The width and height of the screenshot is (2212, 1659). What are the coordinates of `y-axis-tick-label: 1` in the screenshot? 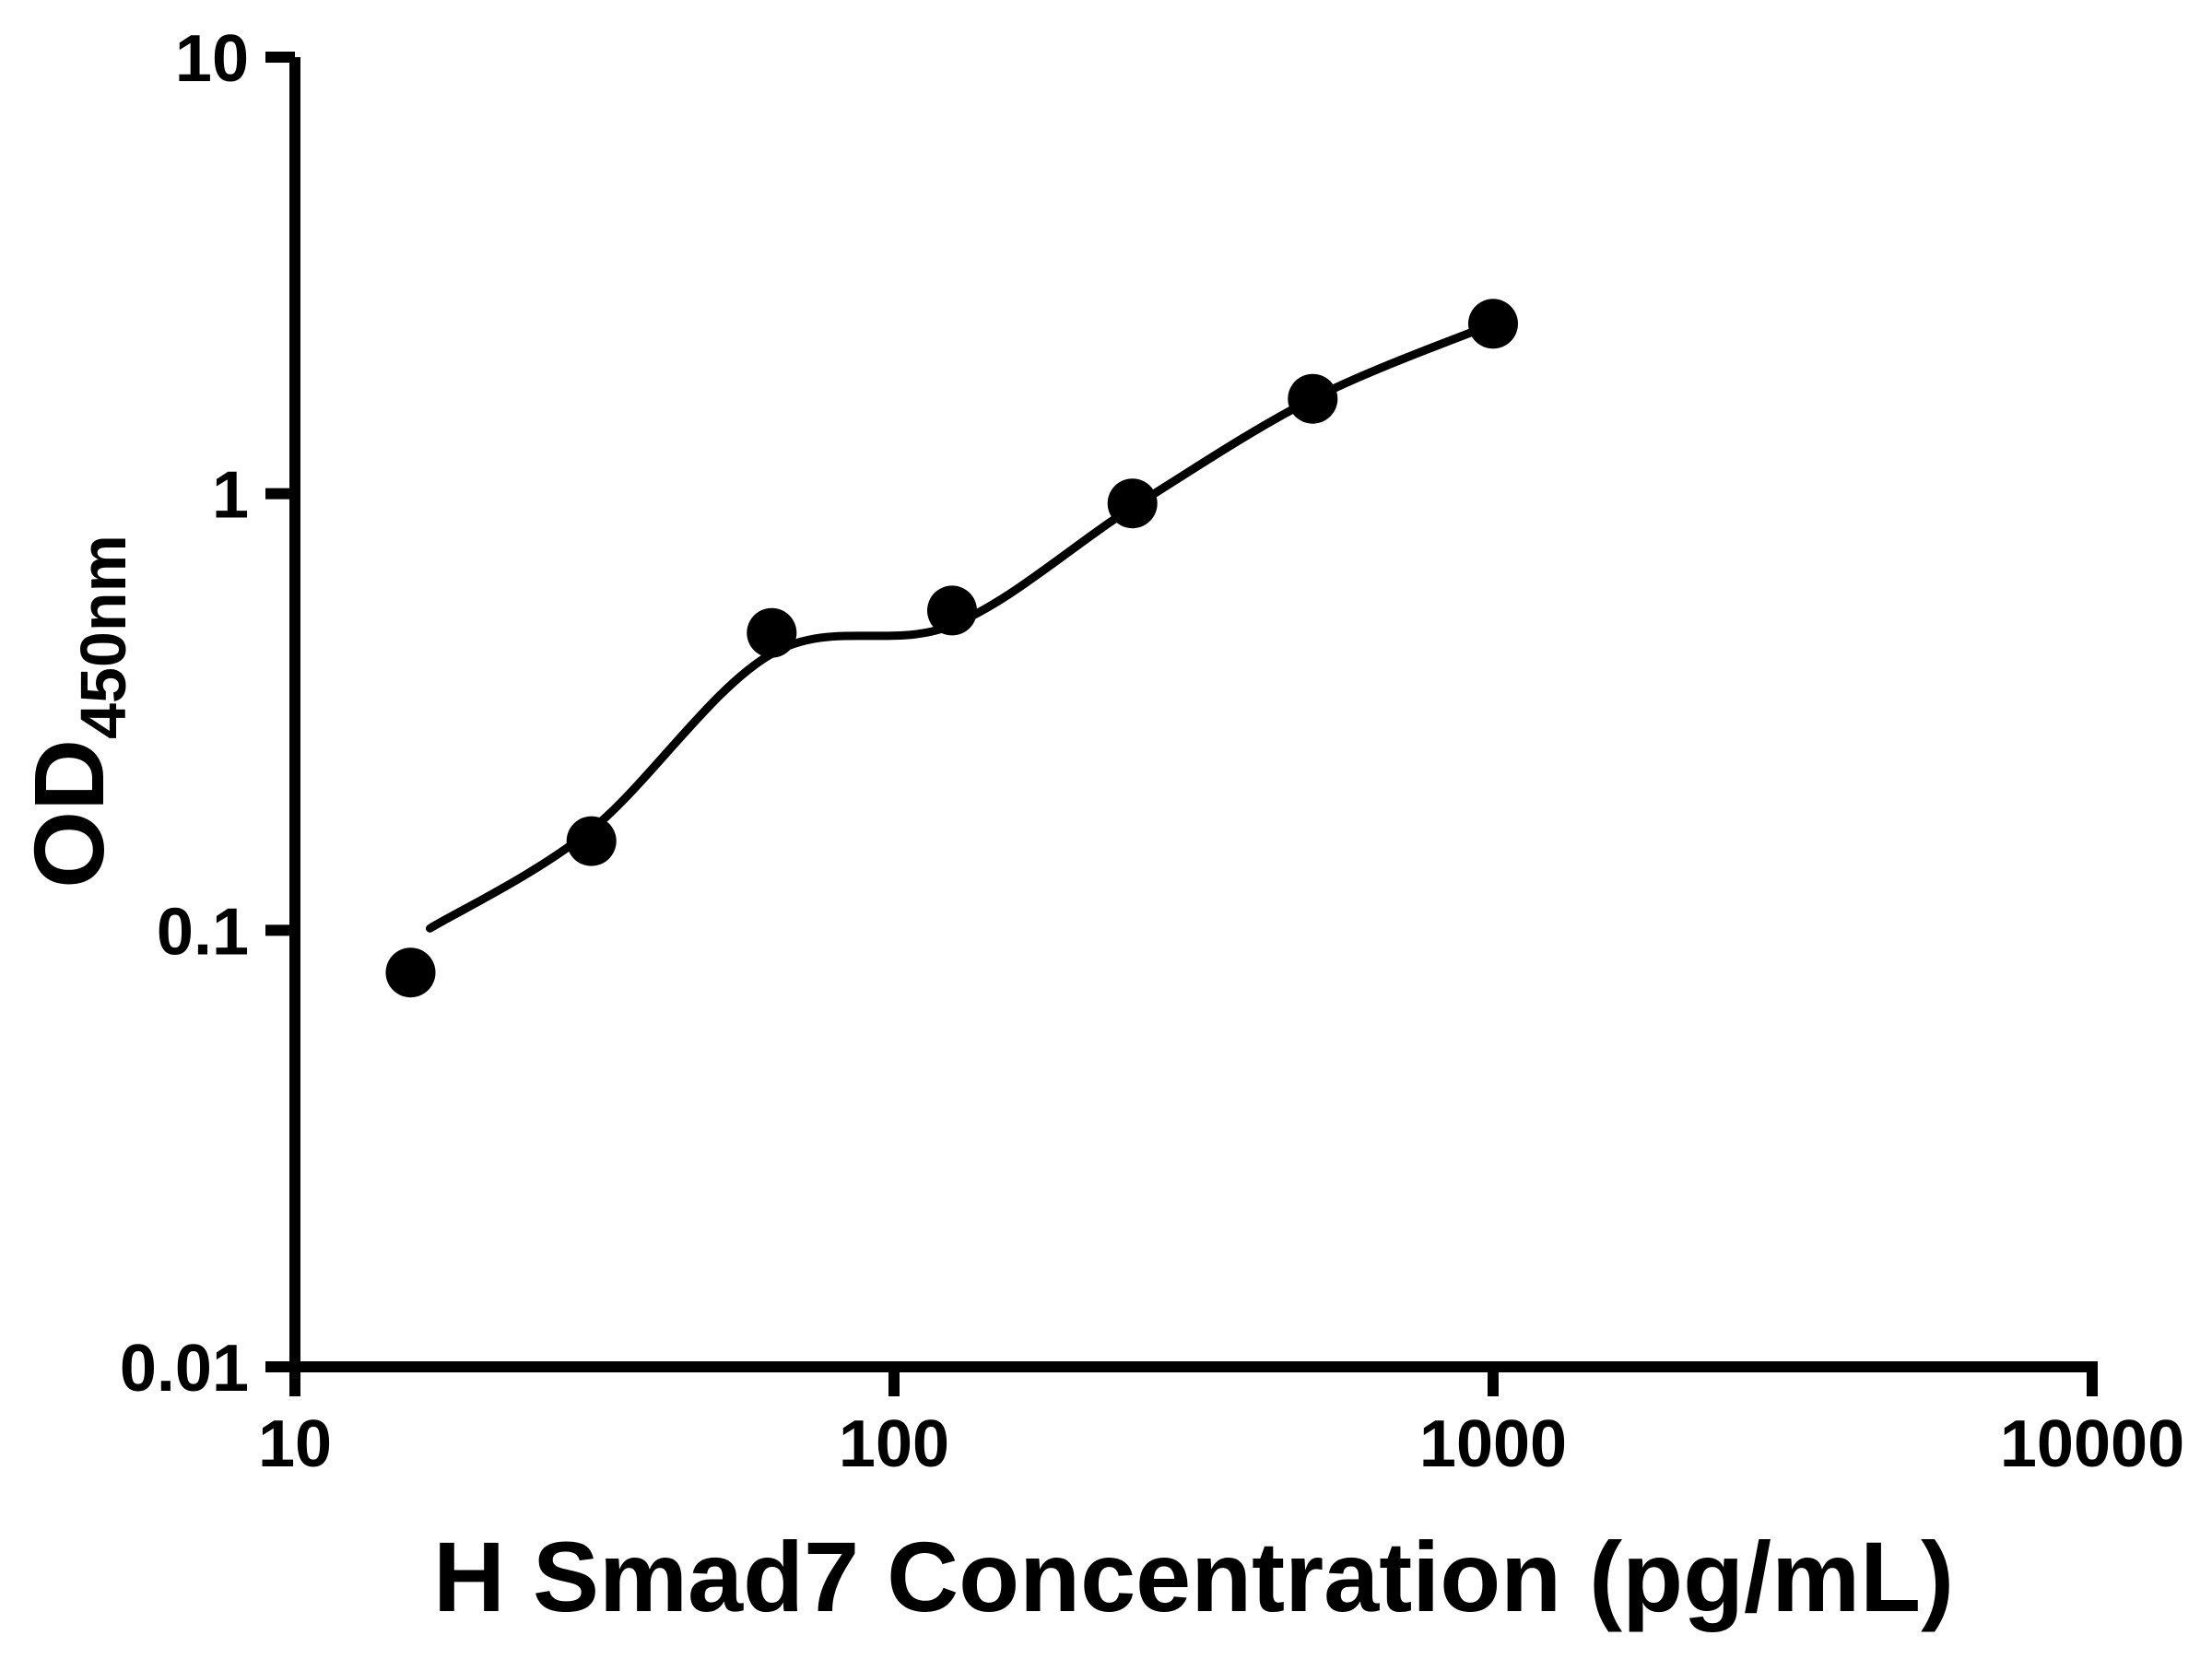 It's located at (230, 496).